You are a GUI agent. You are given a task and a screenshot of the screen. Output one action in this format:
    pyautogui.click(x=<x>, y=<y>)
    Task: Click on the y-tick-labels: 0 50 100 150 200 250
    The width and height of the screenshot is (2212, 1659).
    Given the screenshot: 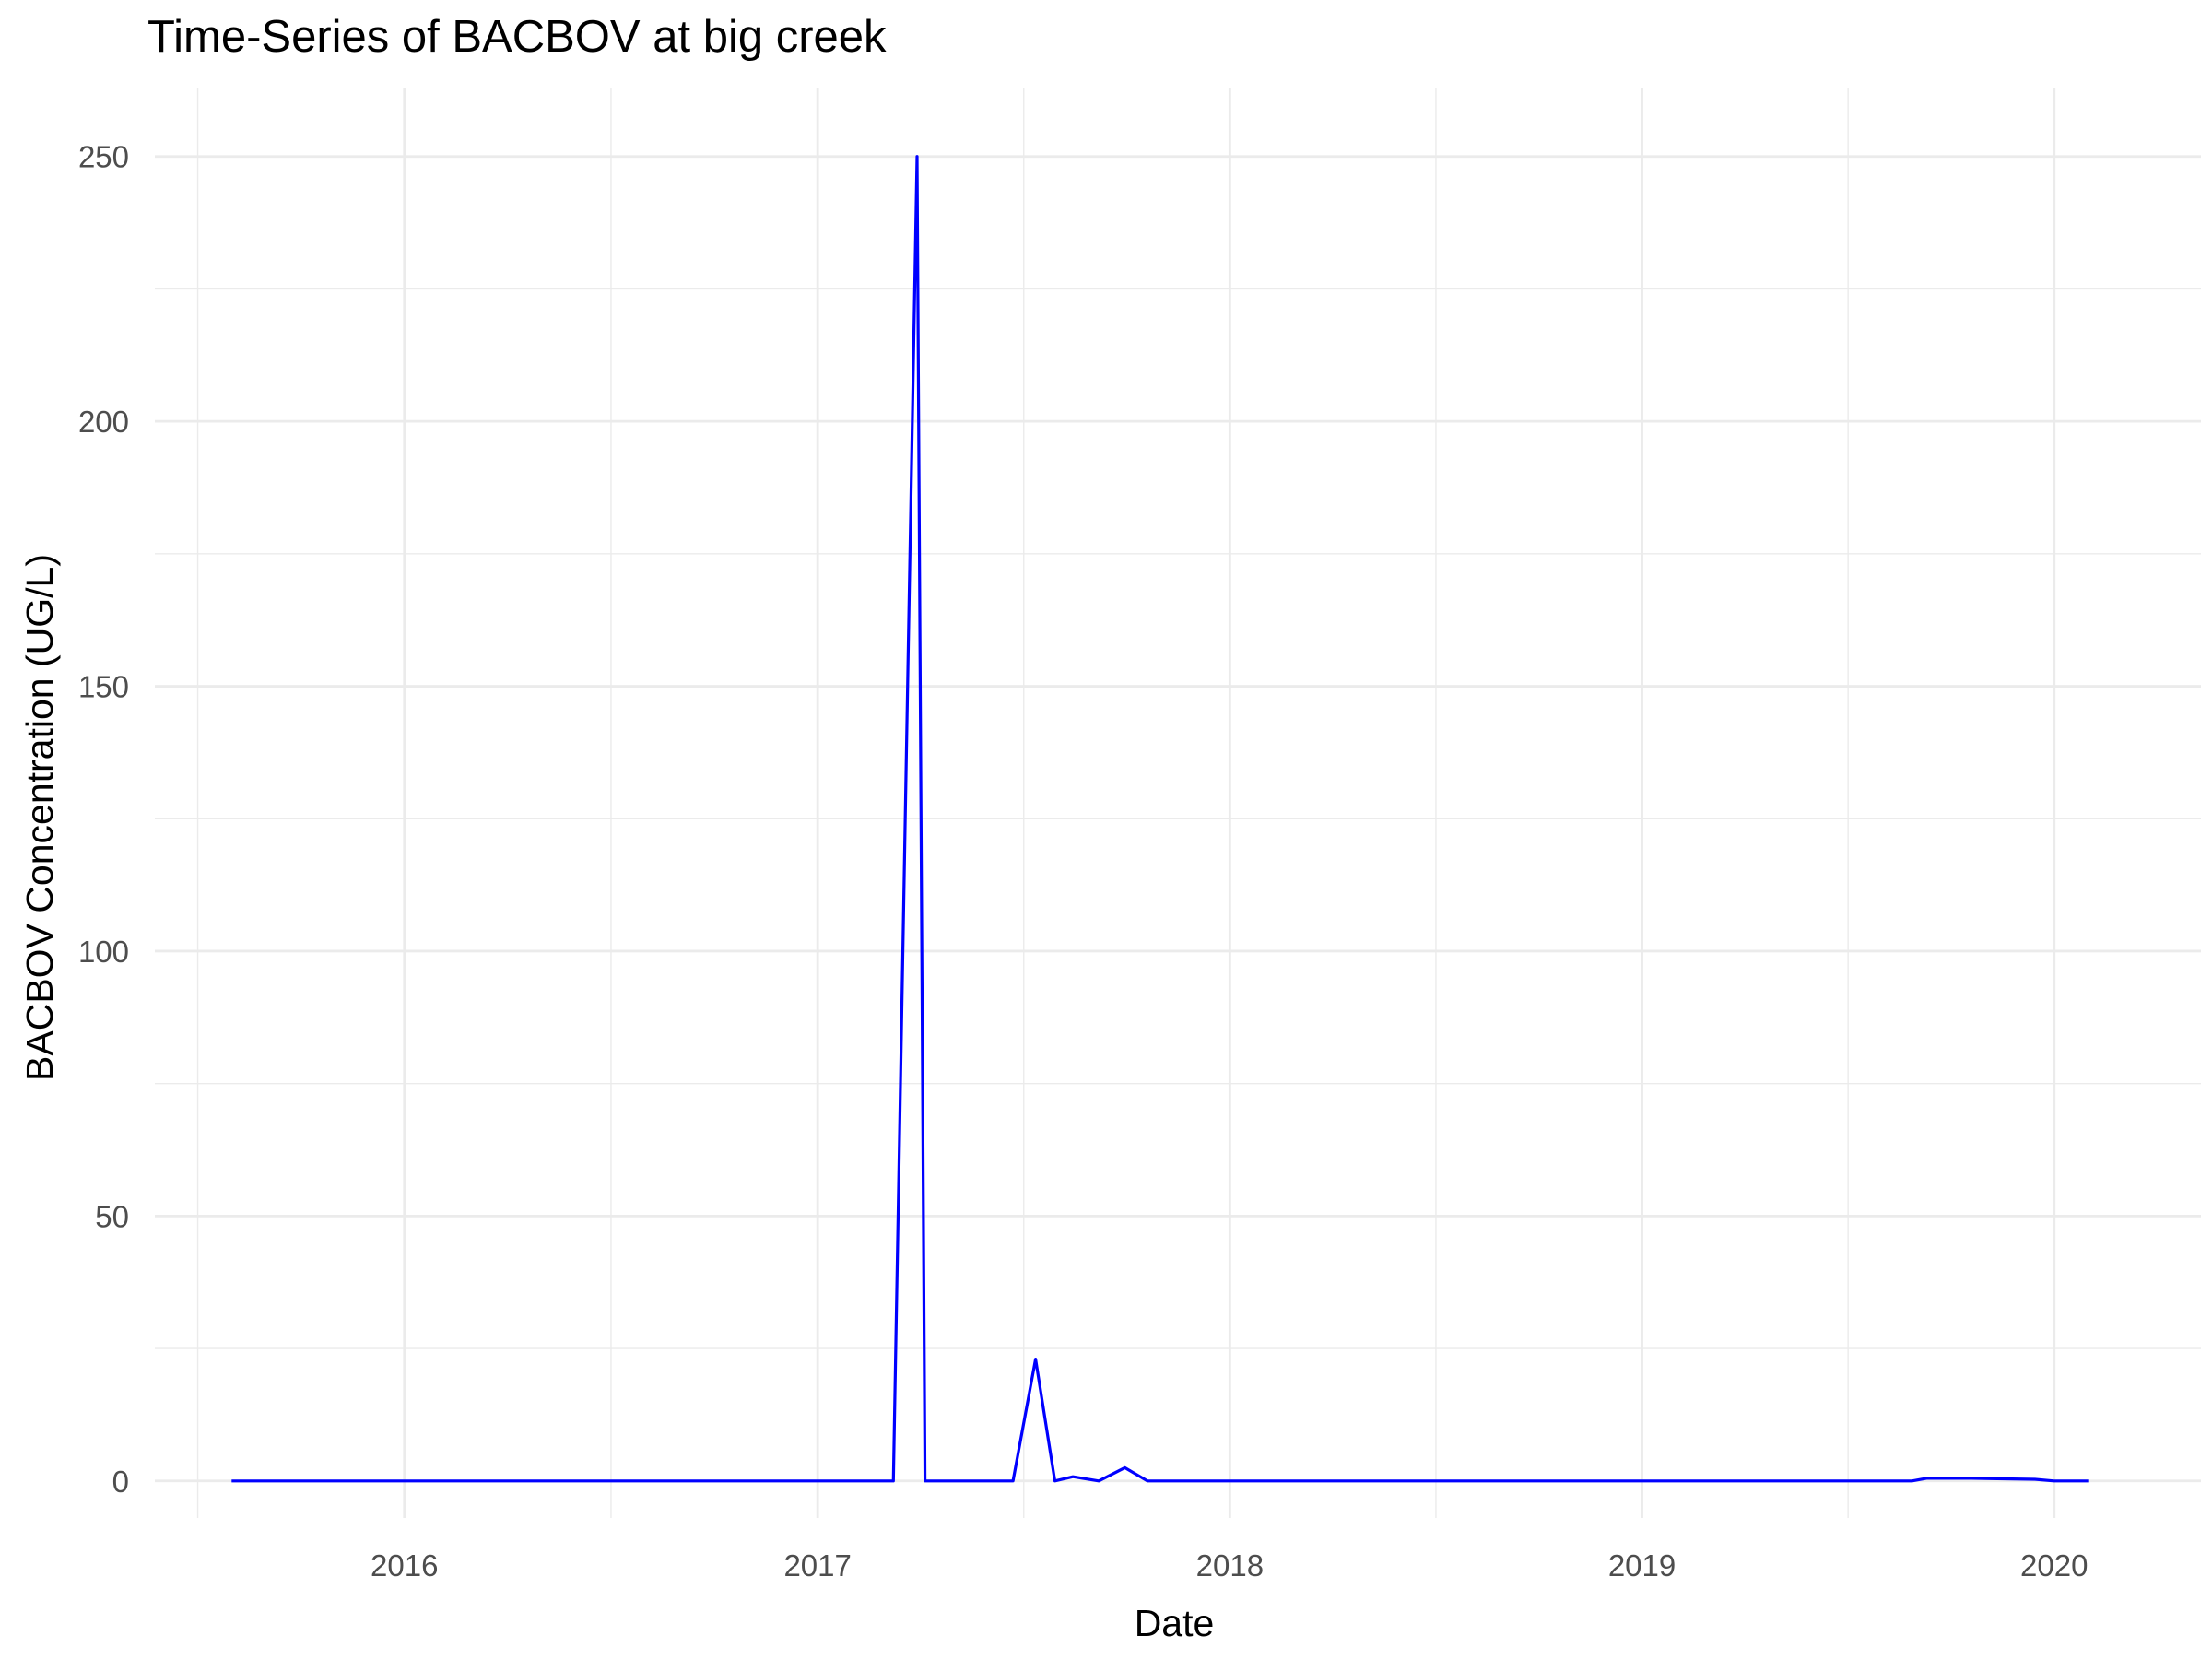 What is the action you would take?
    pyautogui.click(x=103, y=819)
    